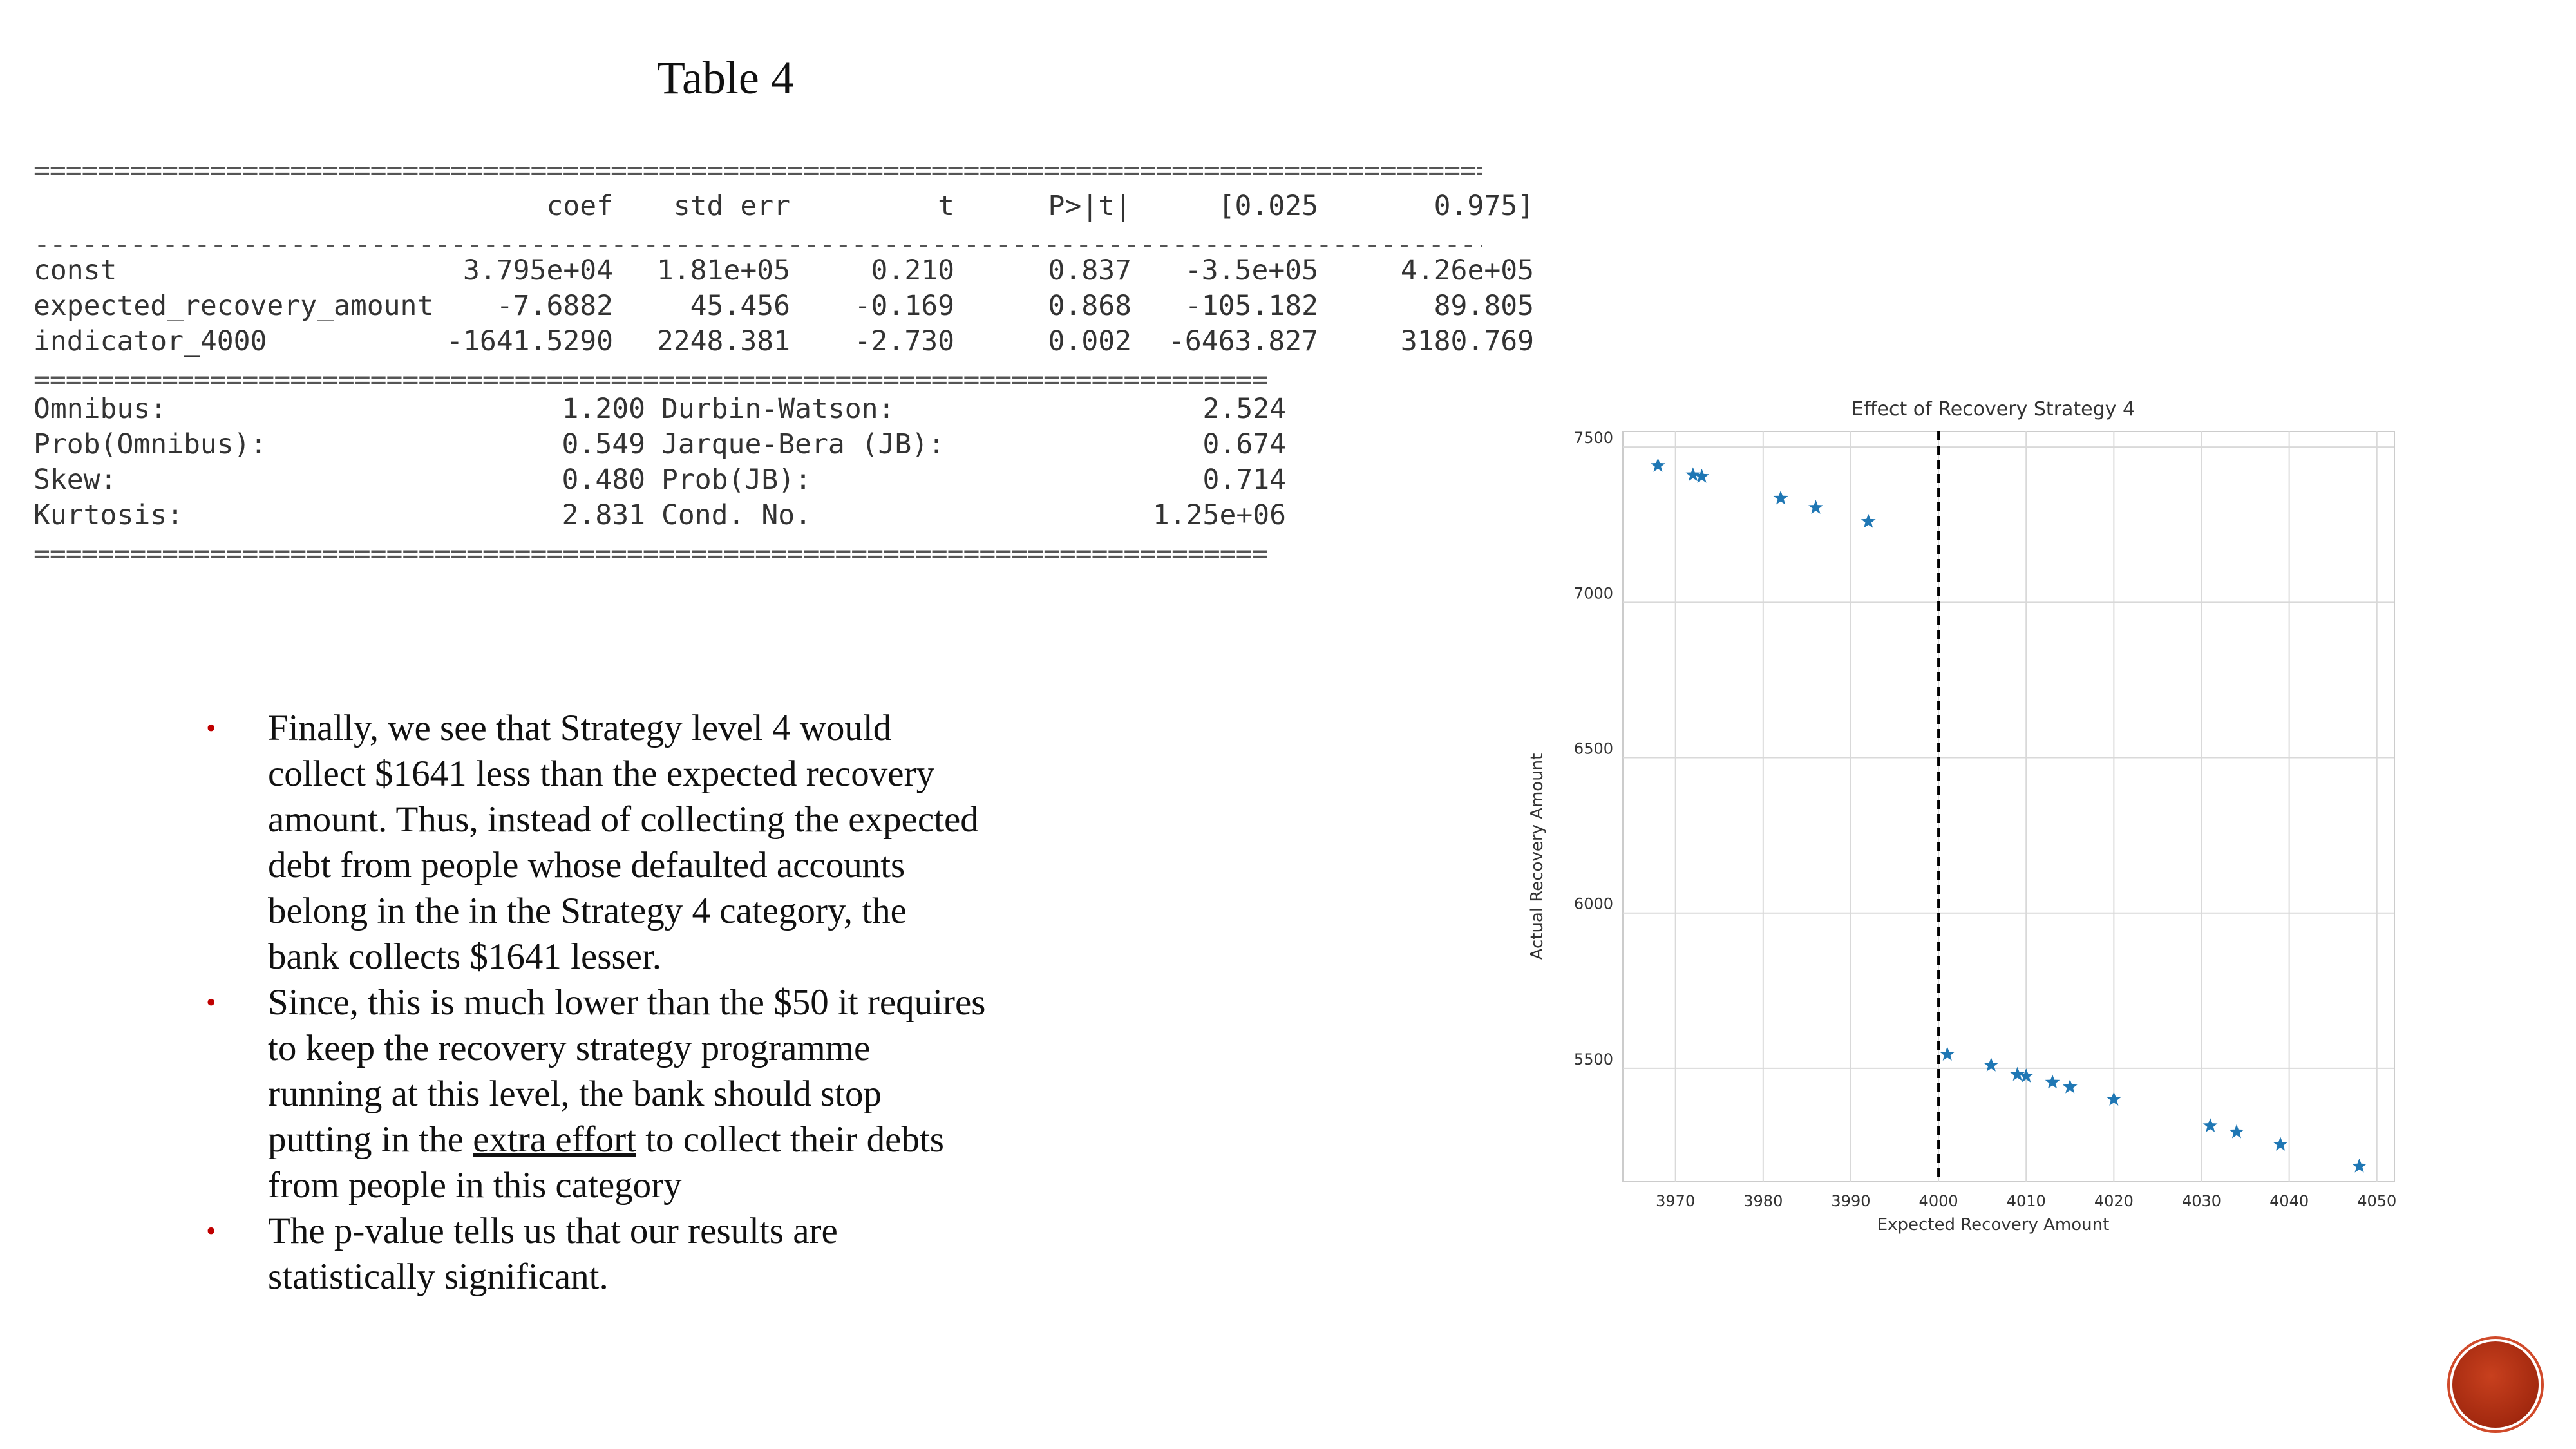  Describe the element at coordinates (150, 444) in the screenshot. I see `stat-label: Prob(Omnibus):` at that location.